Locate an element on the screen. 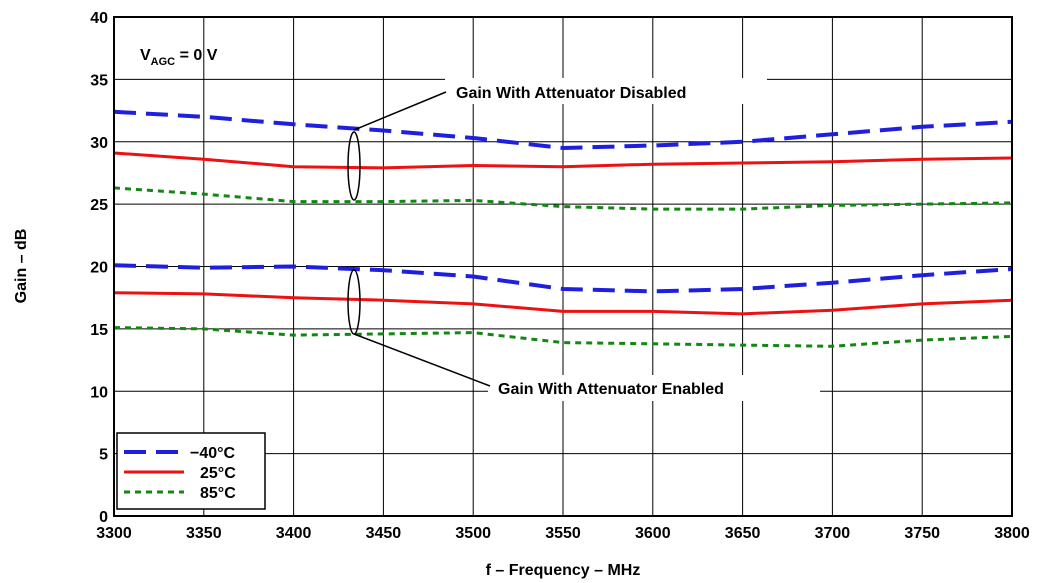 This screenshot has width=1037, height=583. y-tick-label: 35 is located at coordinates (99, 80).